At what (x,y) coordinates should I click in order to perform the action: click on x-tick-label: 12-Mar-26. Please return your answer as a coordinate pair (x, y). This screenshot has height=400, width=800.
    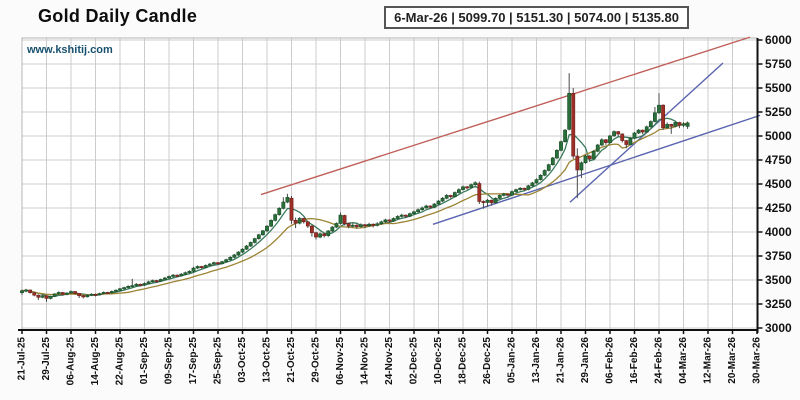
    Looking at the image, I should click on (708, 360).